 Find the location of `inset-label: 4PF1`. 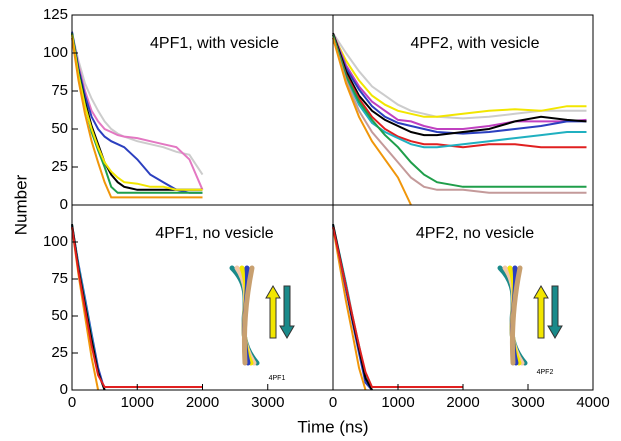

inset-label: 4PF1 is located at coordinates (277, 378).